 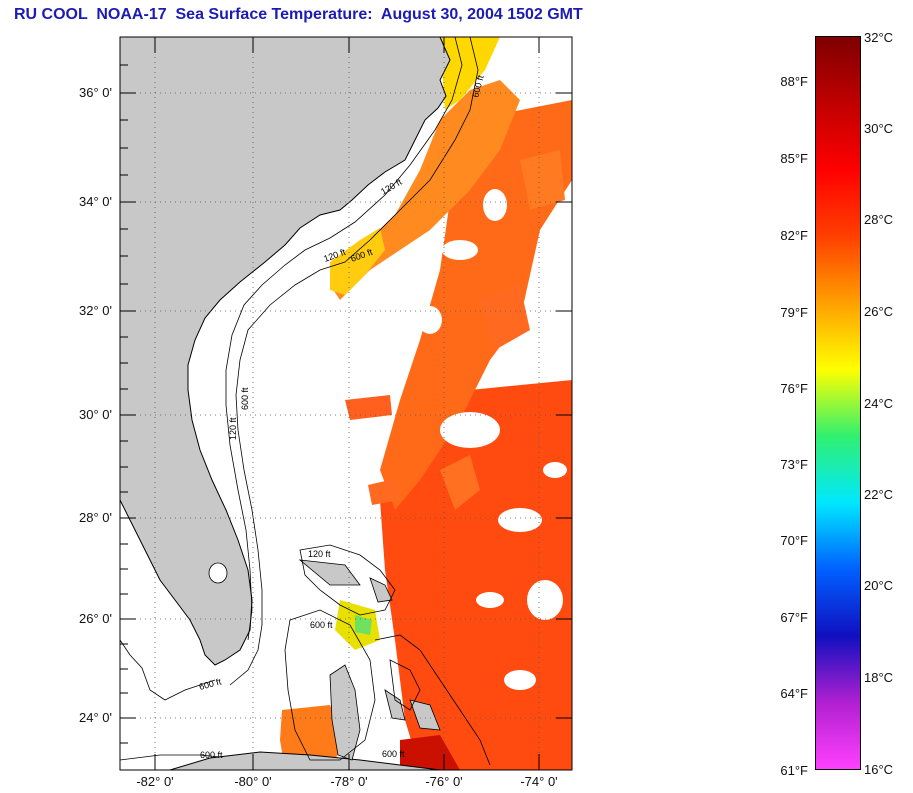 I want to click on sst-yellow-nc, so click(x=470, y=73).